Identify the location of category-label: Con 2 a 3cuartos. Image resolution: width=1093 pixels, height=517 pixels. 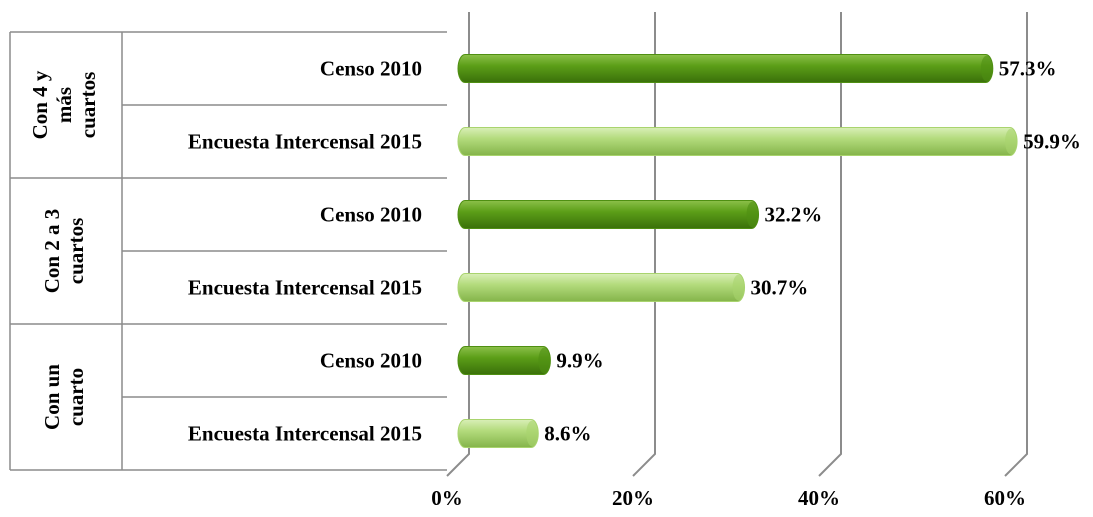
(64, 251).